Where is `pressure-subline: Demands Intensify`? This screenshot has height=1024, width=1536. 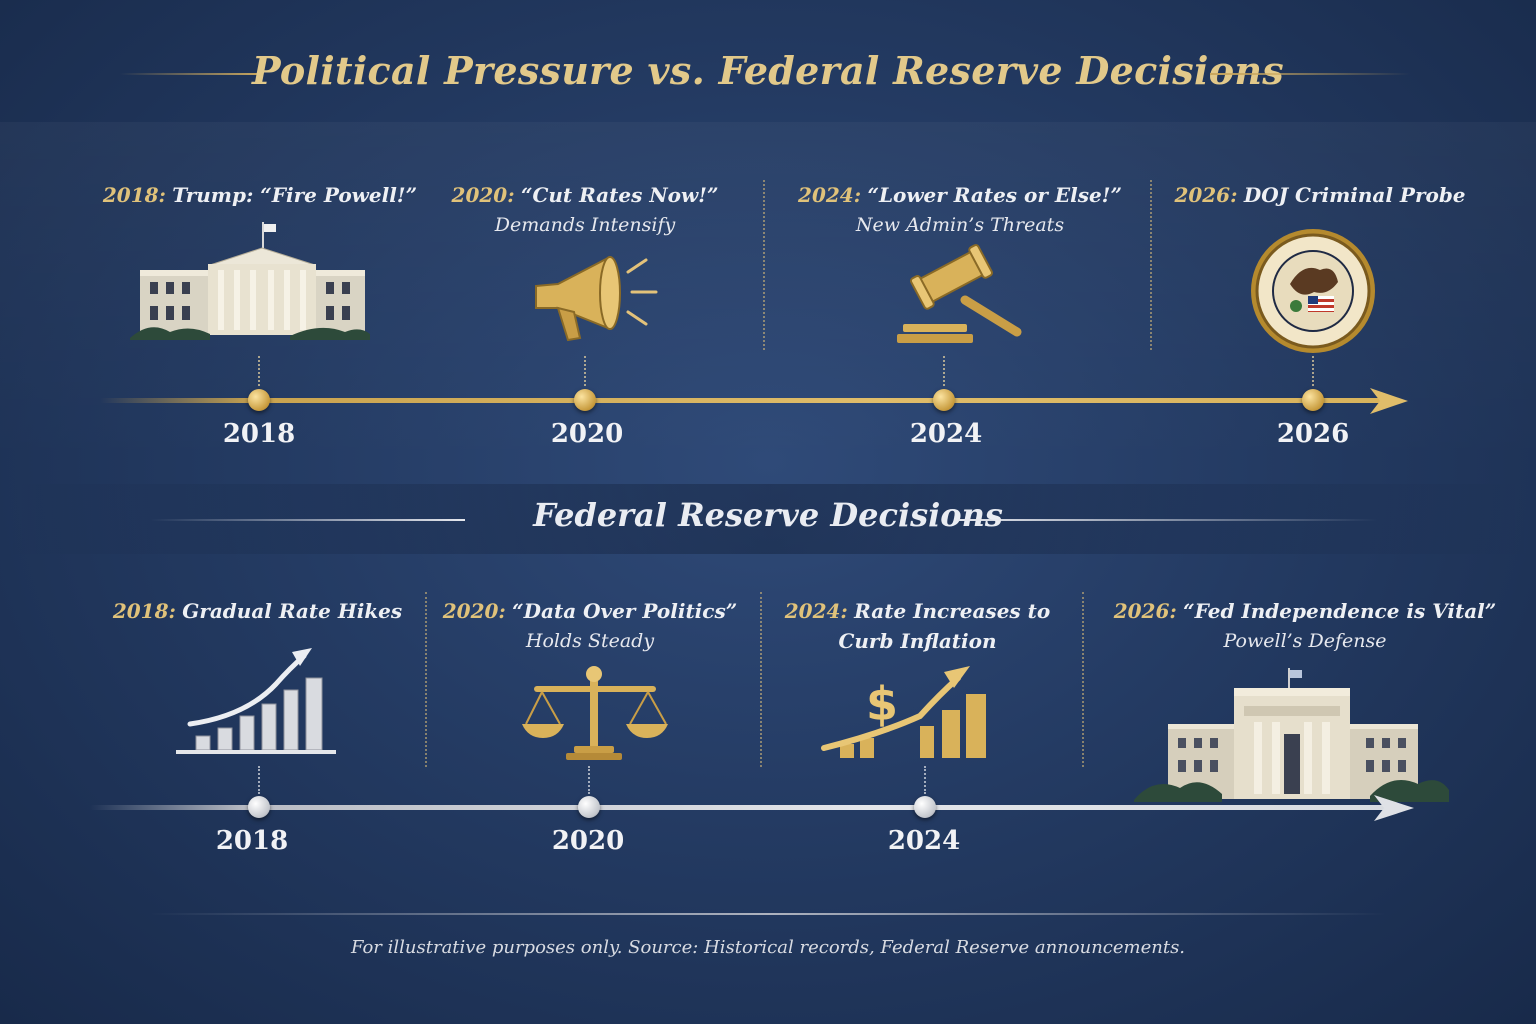
pressure-subline: Demands Intensify is located at coordinates (585, 225).